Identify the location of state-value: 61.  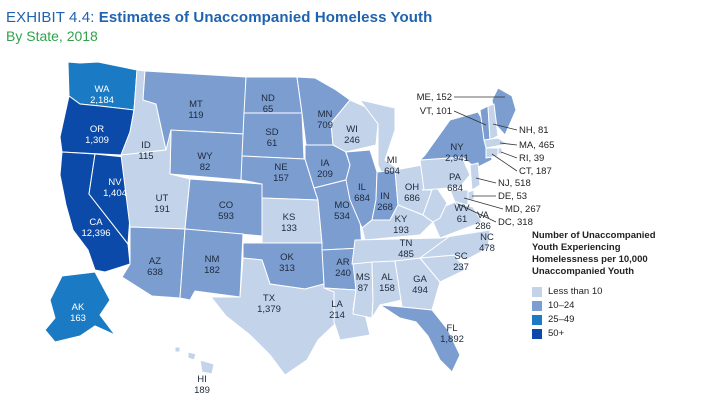
(462, 219).